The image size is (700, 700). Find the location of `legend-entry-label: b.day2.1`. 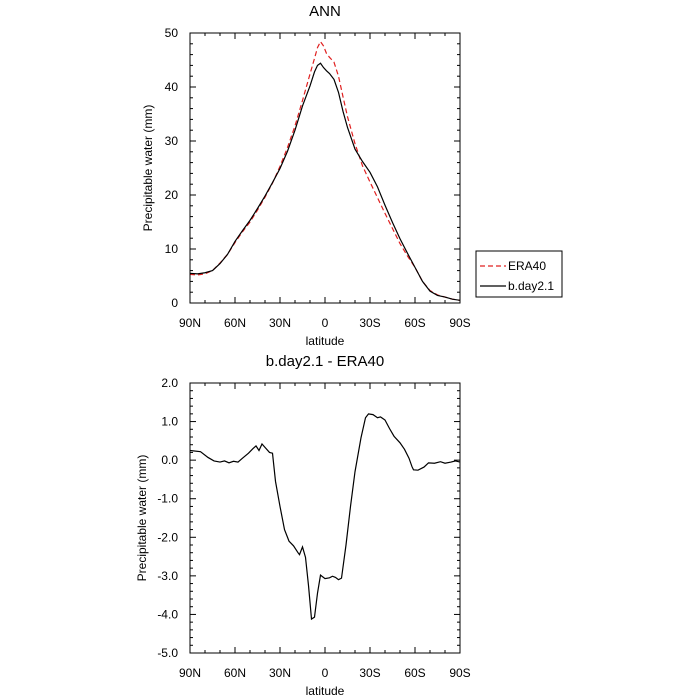

legend-entry-label: b.day2.1 is located at coordinates (531, 286).